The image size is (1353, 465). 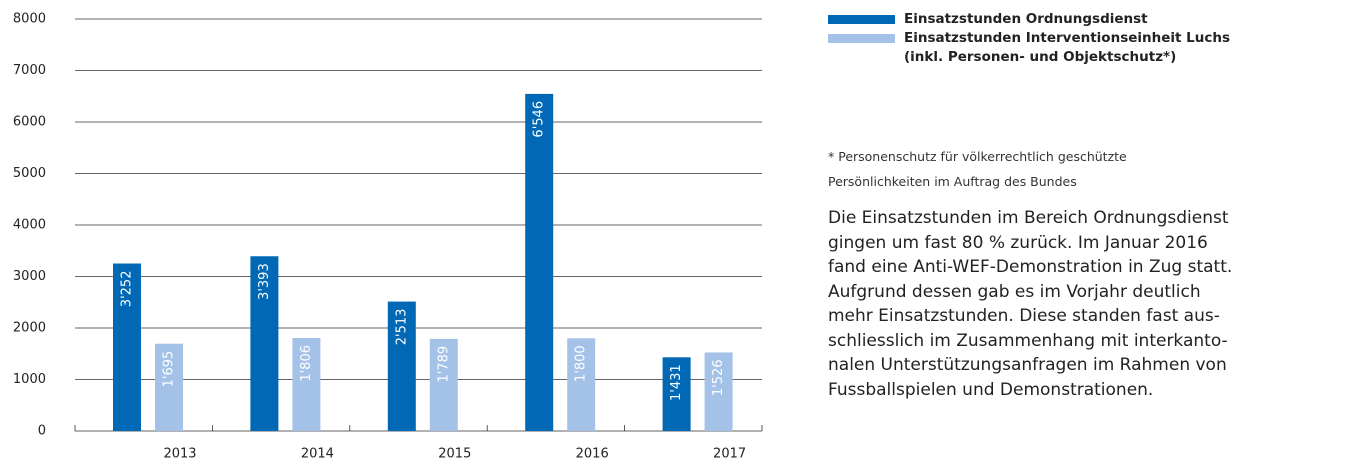 I want to click on value-label: 1'806, so click(x=306, y=363).